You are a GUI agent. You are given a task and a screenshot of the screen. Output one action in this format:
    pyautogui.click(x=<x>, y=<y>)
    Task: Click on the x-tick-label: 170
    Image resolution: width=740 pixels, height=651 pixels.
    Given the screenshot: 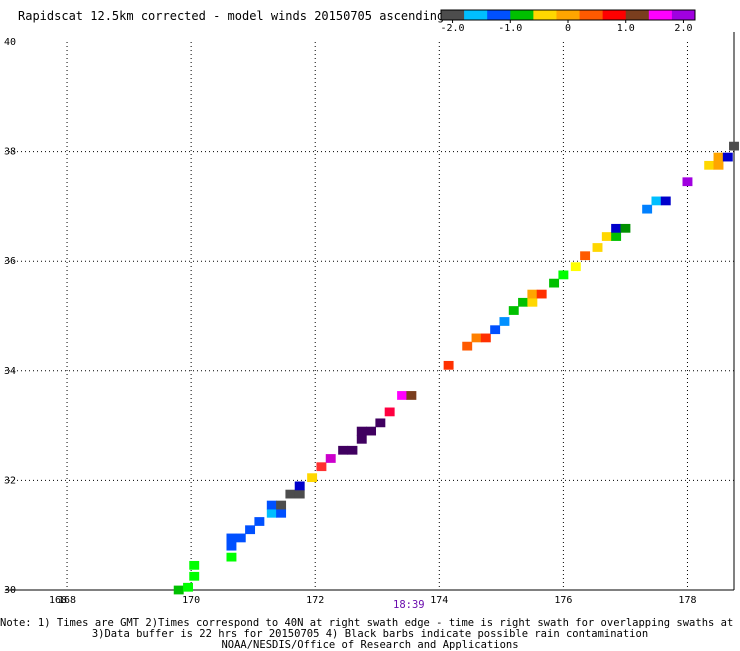 What is the action you would take?
    pyautogui.click(x=191, y=600)
    